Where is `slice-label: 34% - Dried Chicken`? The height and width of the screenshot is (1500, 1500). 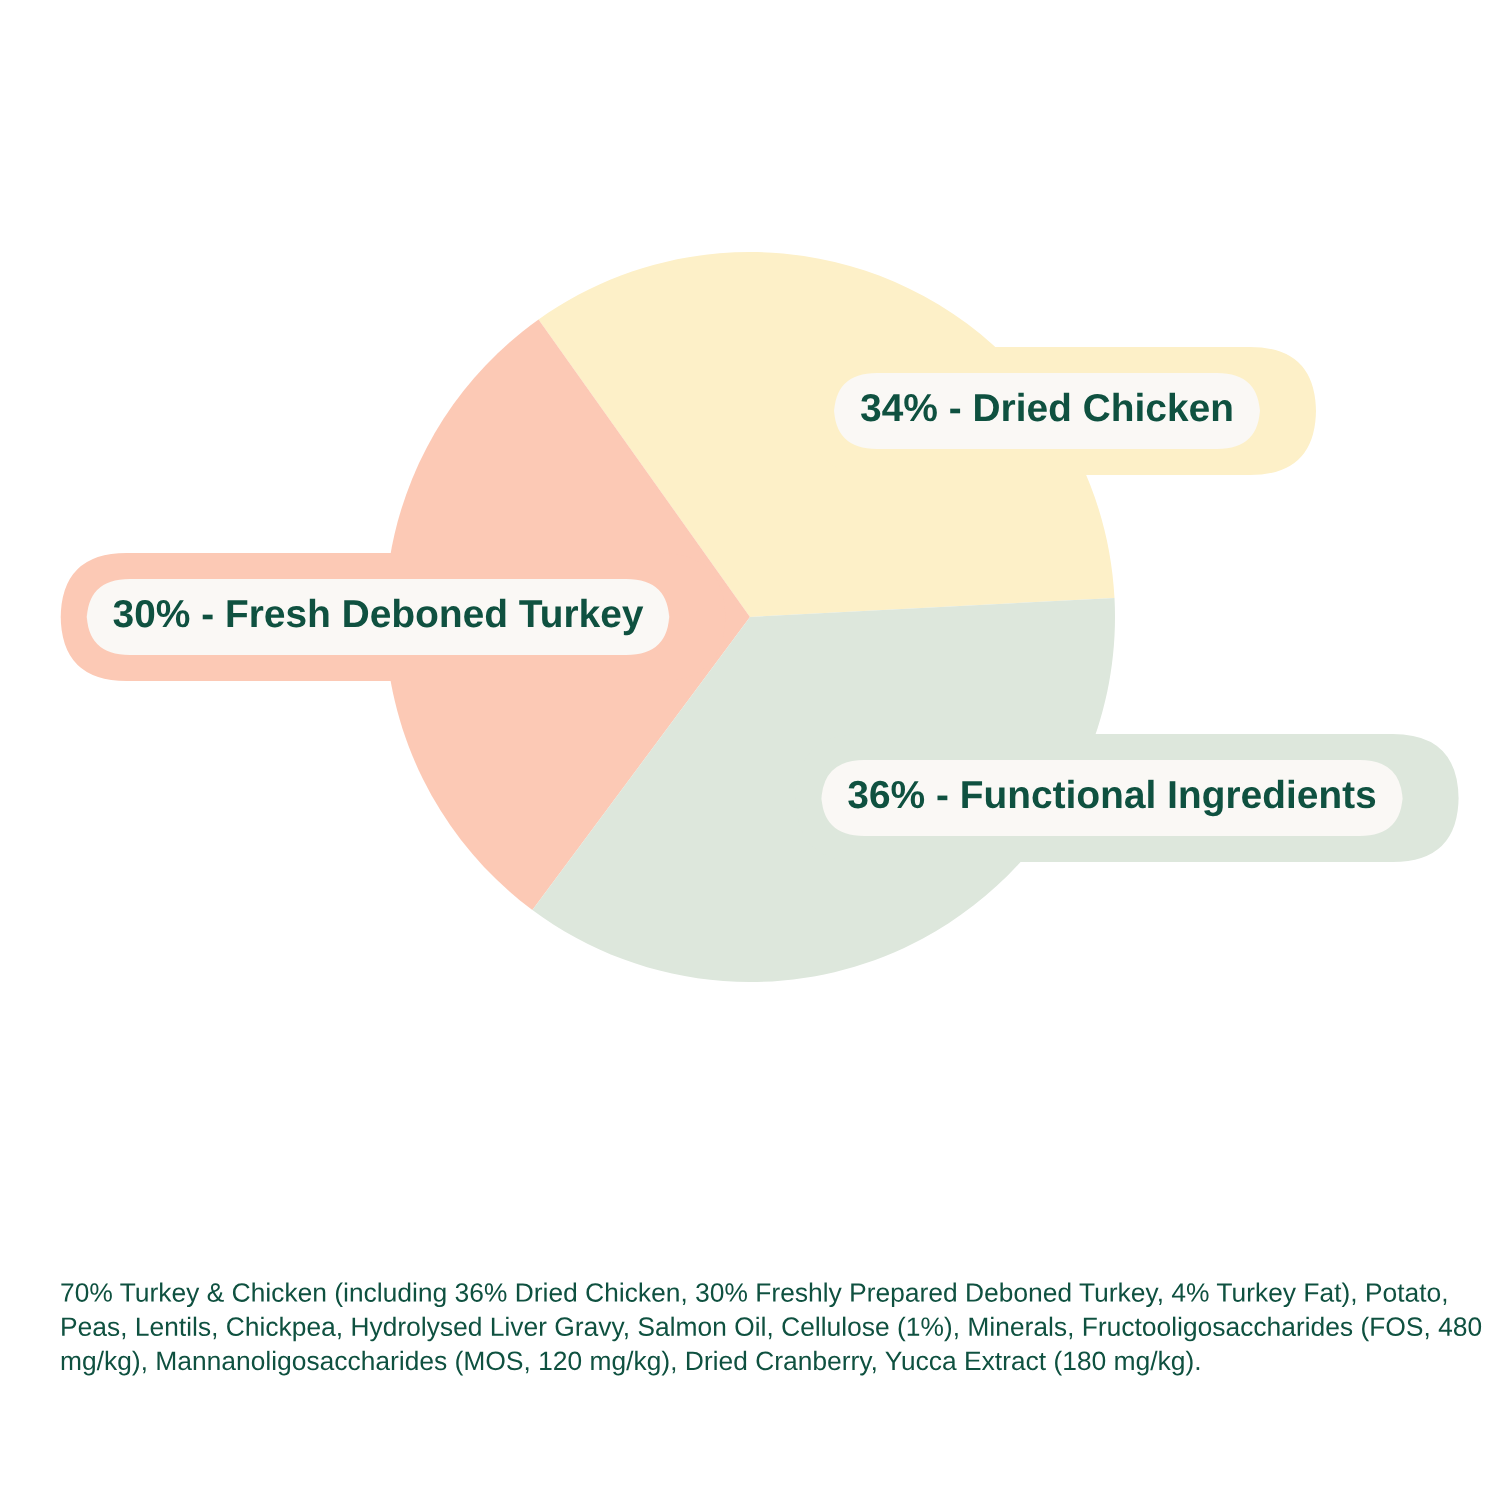
slice-label: 34% - Dried Chicken is located at coordinates (1046, 407).